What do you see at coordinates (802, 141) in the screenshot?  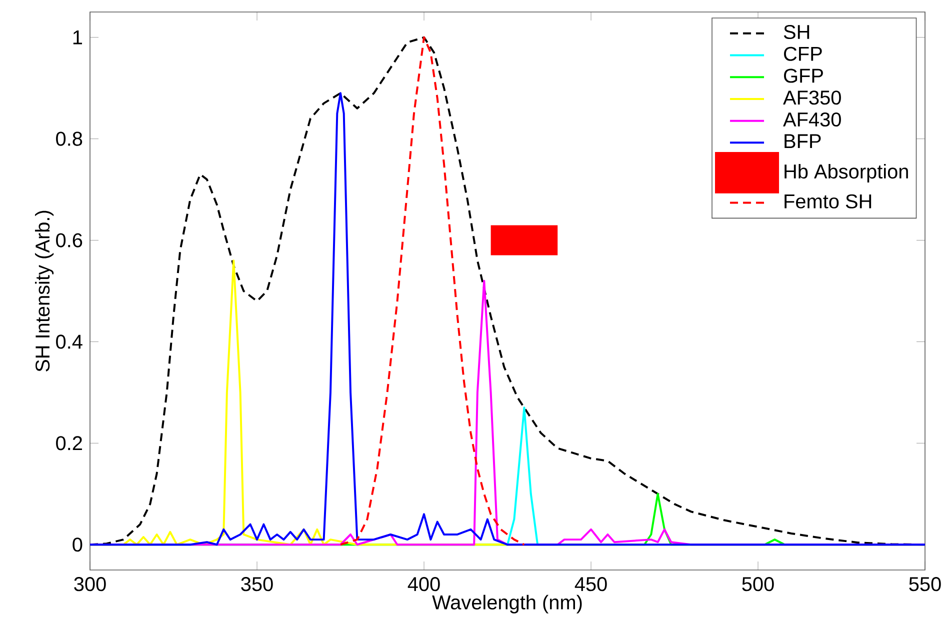 I see `legend-label: BFP` at bounding box center [802, 141].